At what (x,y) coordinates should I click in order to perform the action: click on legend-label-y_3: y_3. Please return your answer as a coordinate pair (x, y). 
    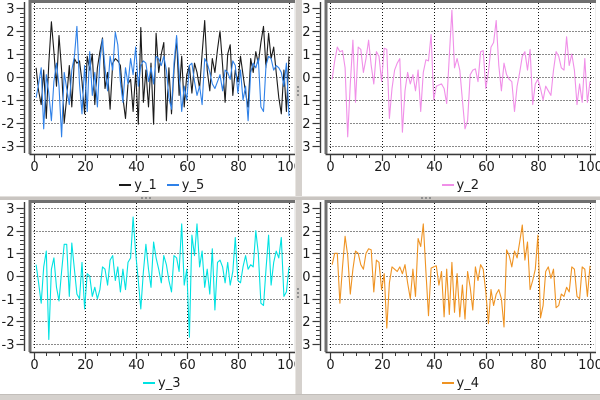
    Looking at the image, I should click on (169, 383).